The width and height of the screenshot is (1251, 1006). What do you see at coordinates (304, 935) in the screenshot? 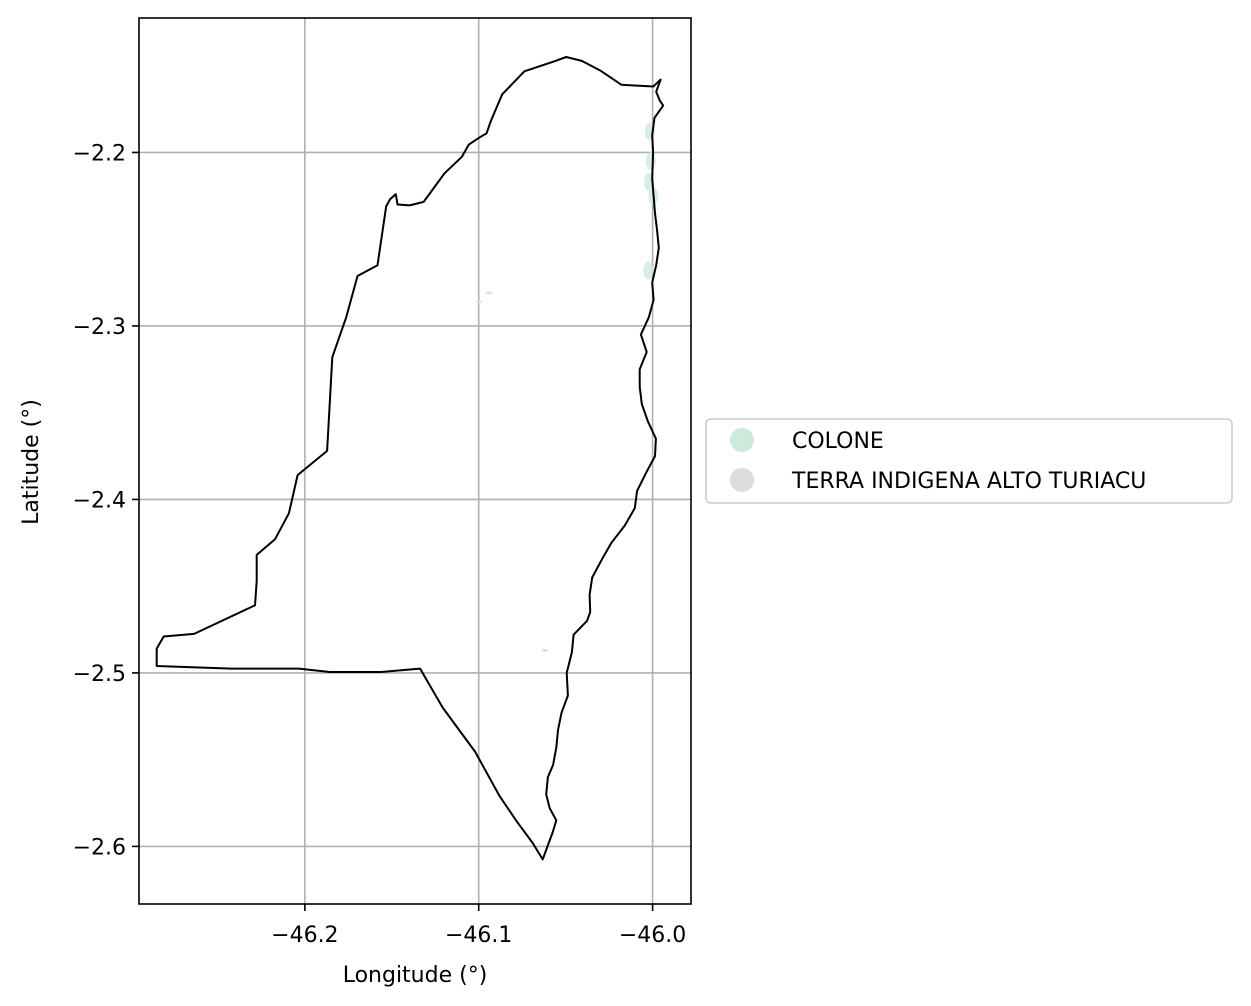
I see `x-tick-label-0: −46.2` at bounding box center [304, 935].